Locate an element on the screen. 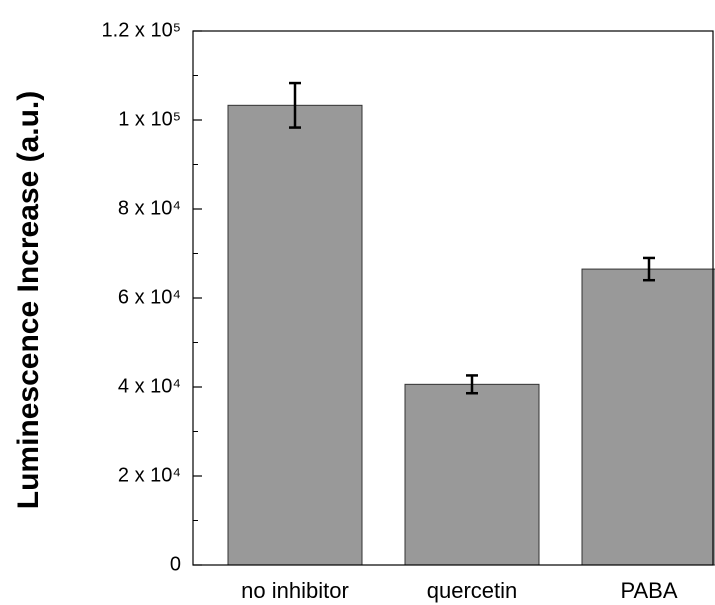  y-tick-label: 1.2 x 10⁵ is located at coordinates (141, 30).